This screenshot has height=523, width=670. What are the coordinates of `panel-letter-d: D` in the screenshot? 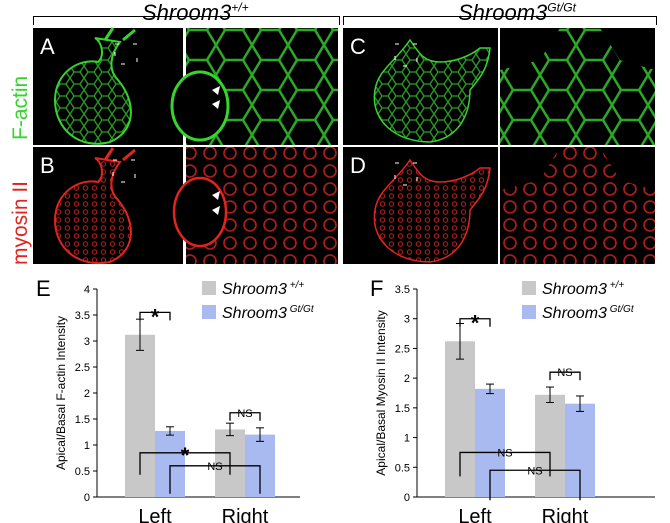 It's located at (358, 165).